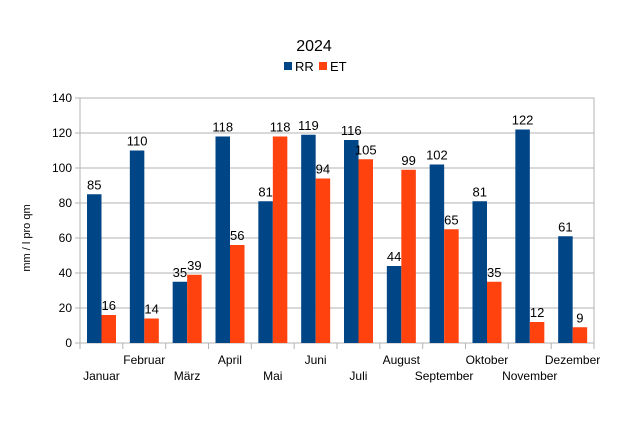 The image size is (630, 424). I want to click on x-category-label: März, so click(187, 376).